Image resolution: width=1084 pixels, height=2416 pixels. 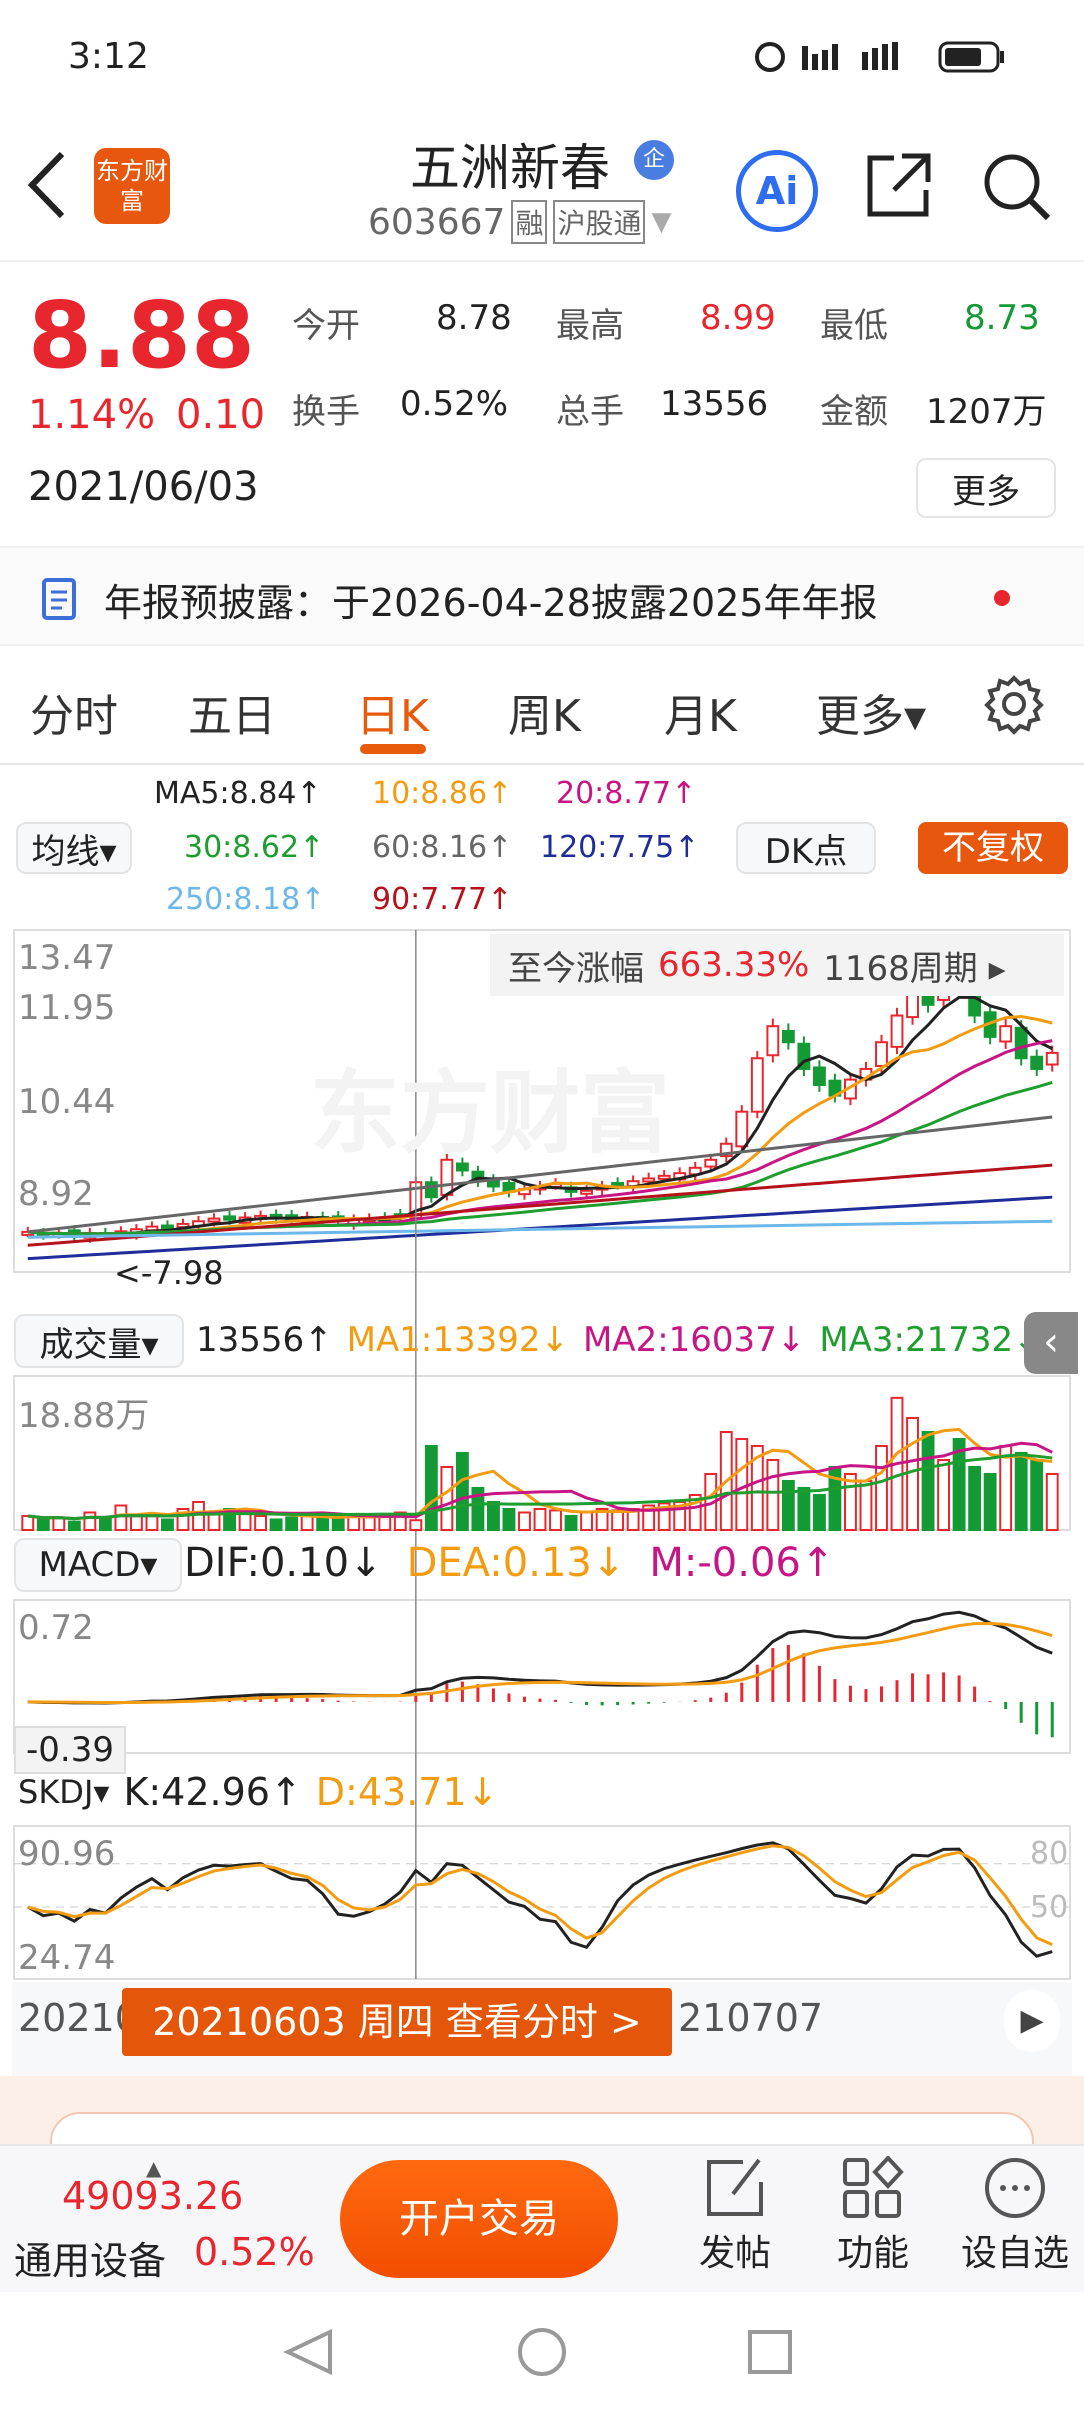 I want to click on notice-text: 年报预披露：于2026-04-28披露2025年年报, so click(x=491, y=603).